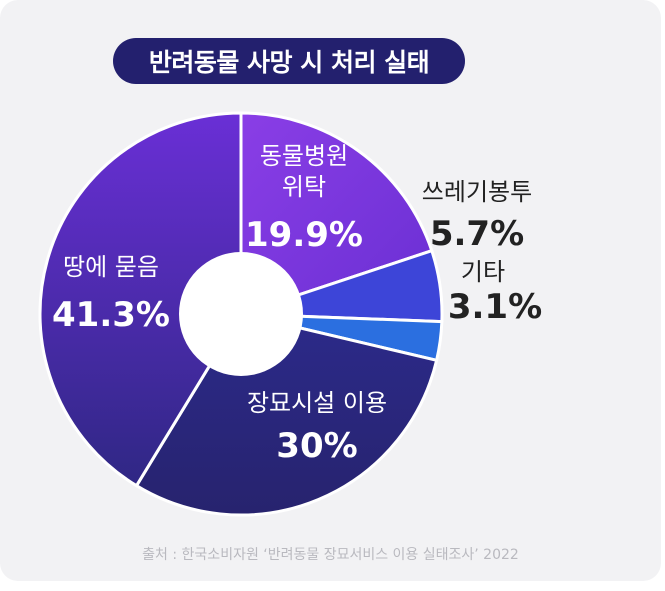 This screenshot has width=665, height=591. I want to click on value-buried: 41.3%, so click(111, 315).